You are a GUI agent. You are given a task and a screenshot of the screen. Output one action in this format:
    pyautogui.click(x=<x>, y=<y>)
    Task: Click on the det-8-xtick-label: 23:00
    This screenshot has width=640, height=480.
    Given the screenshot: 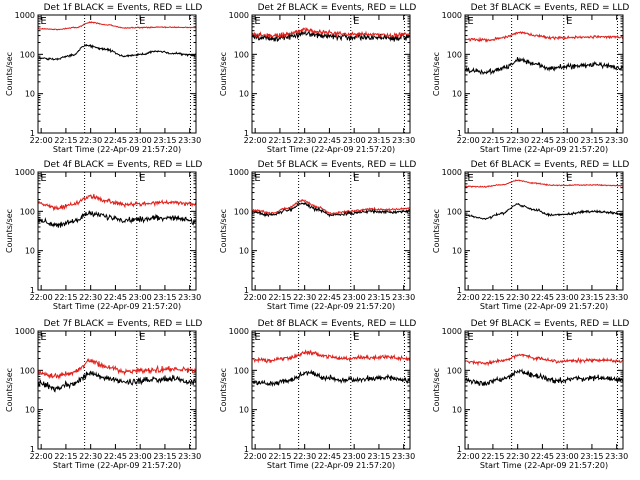 What is the action you would take?
    pyautogui.click(x=354, y=456)
    